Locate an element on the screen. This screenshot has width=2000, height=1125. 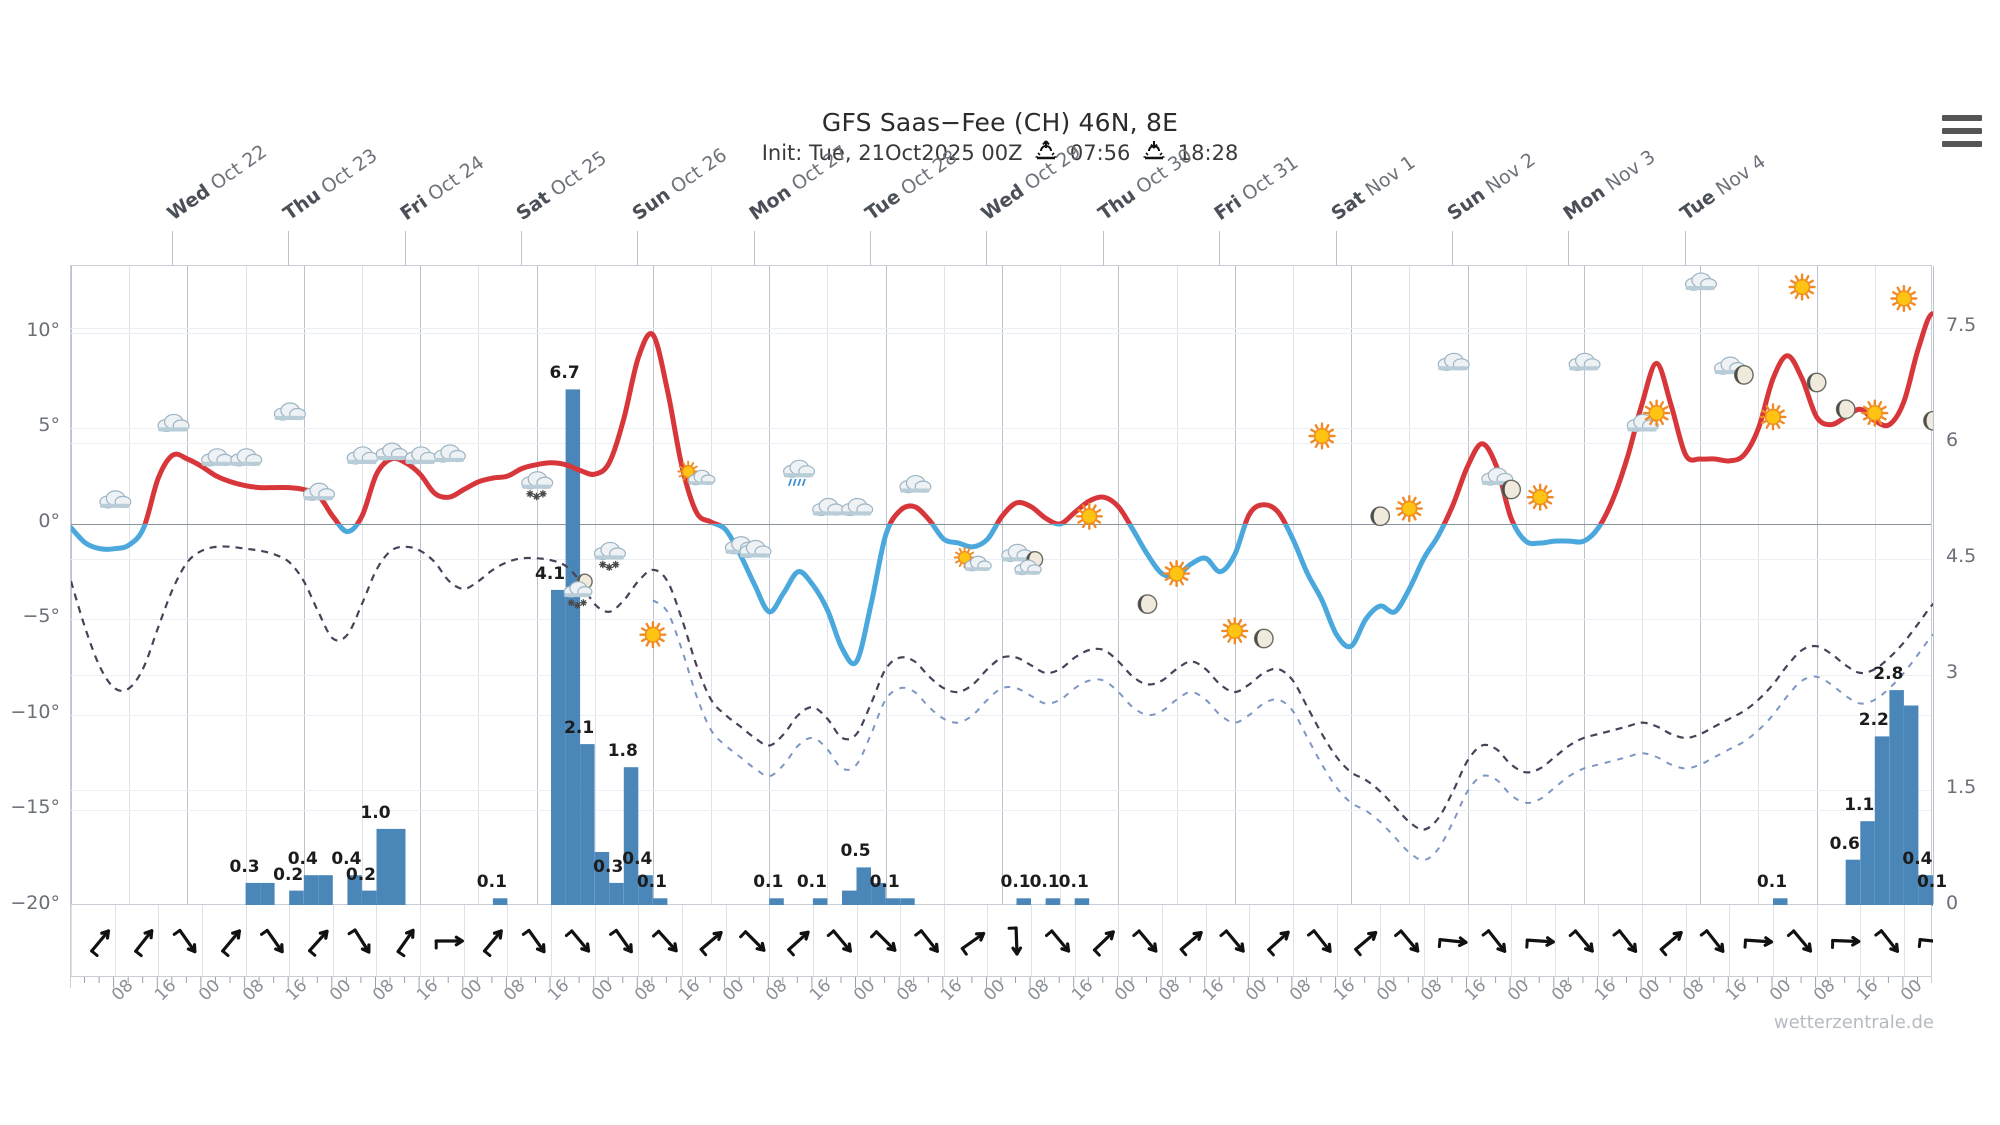
y-axis-tick-left: −15° is located at coordinates (35, 807).